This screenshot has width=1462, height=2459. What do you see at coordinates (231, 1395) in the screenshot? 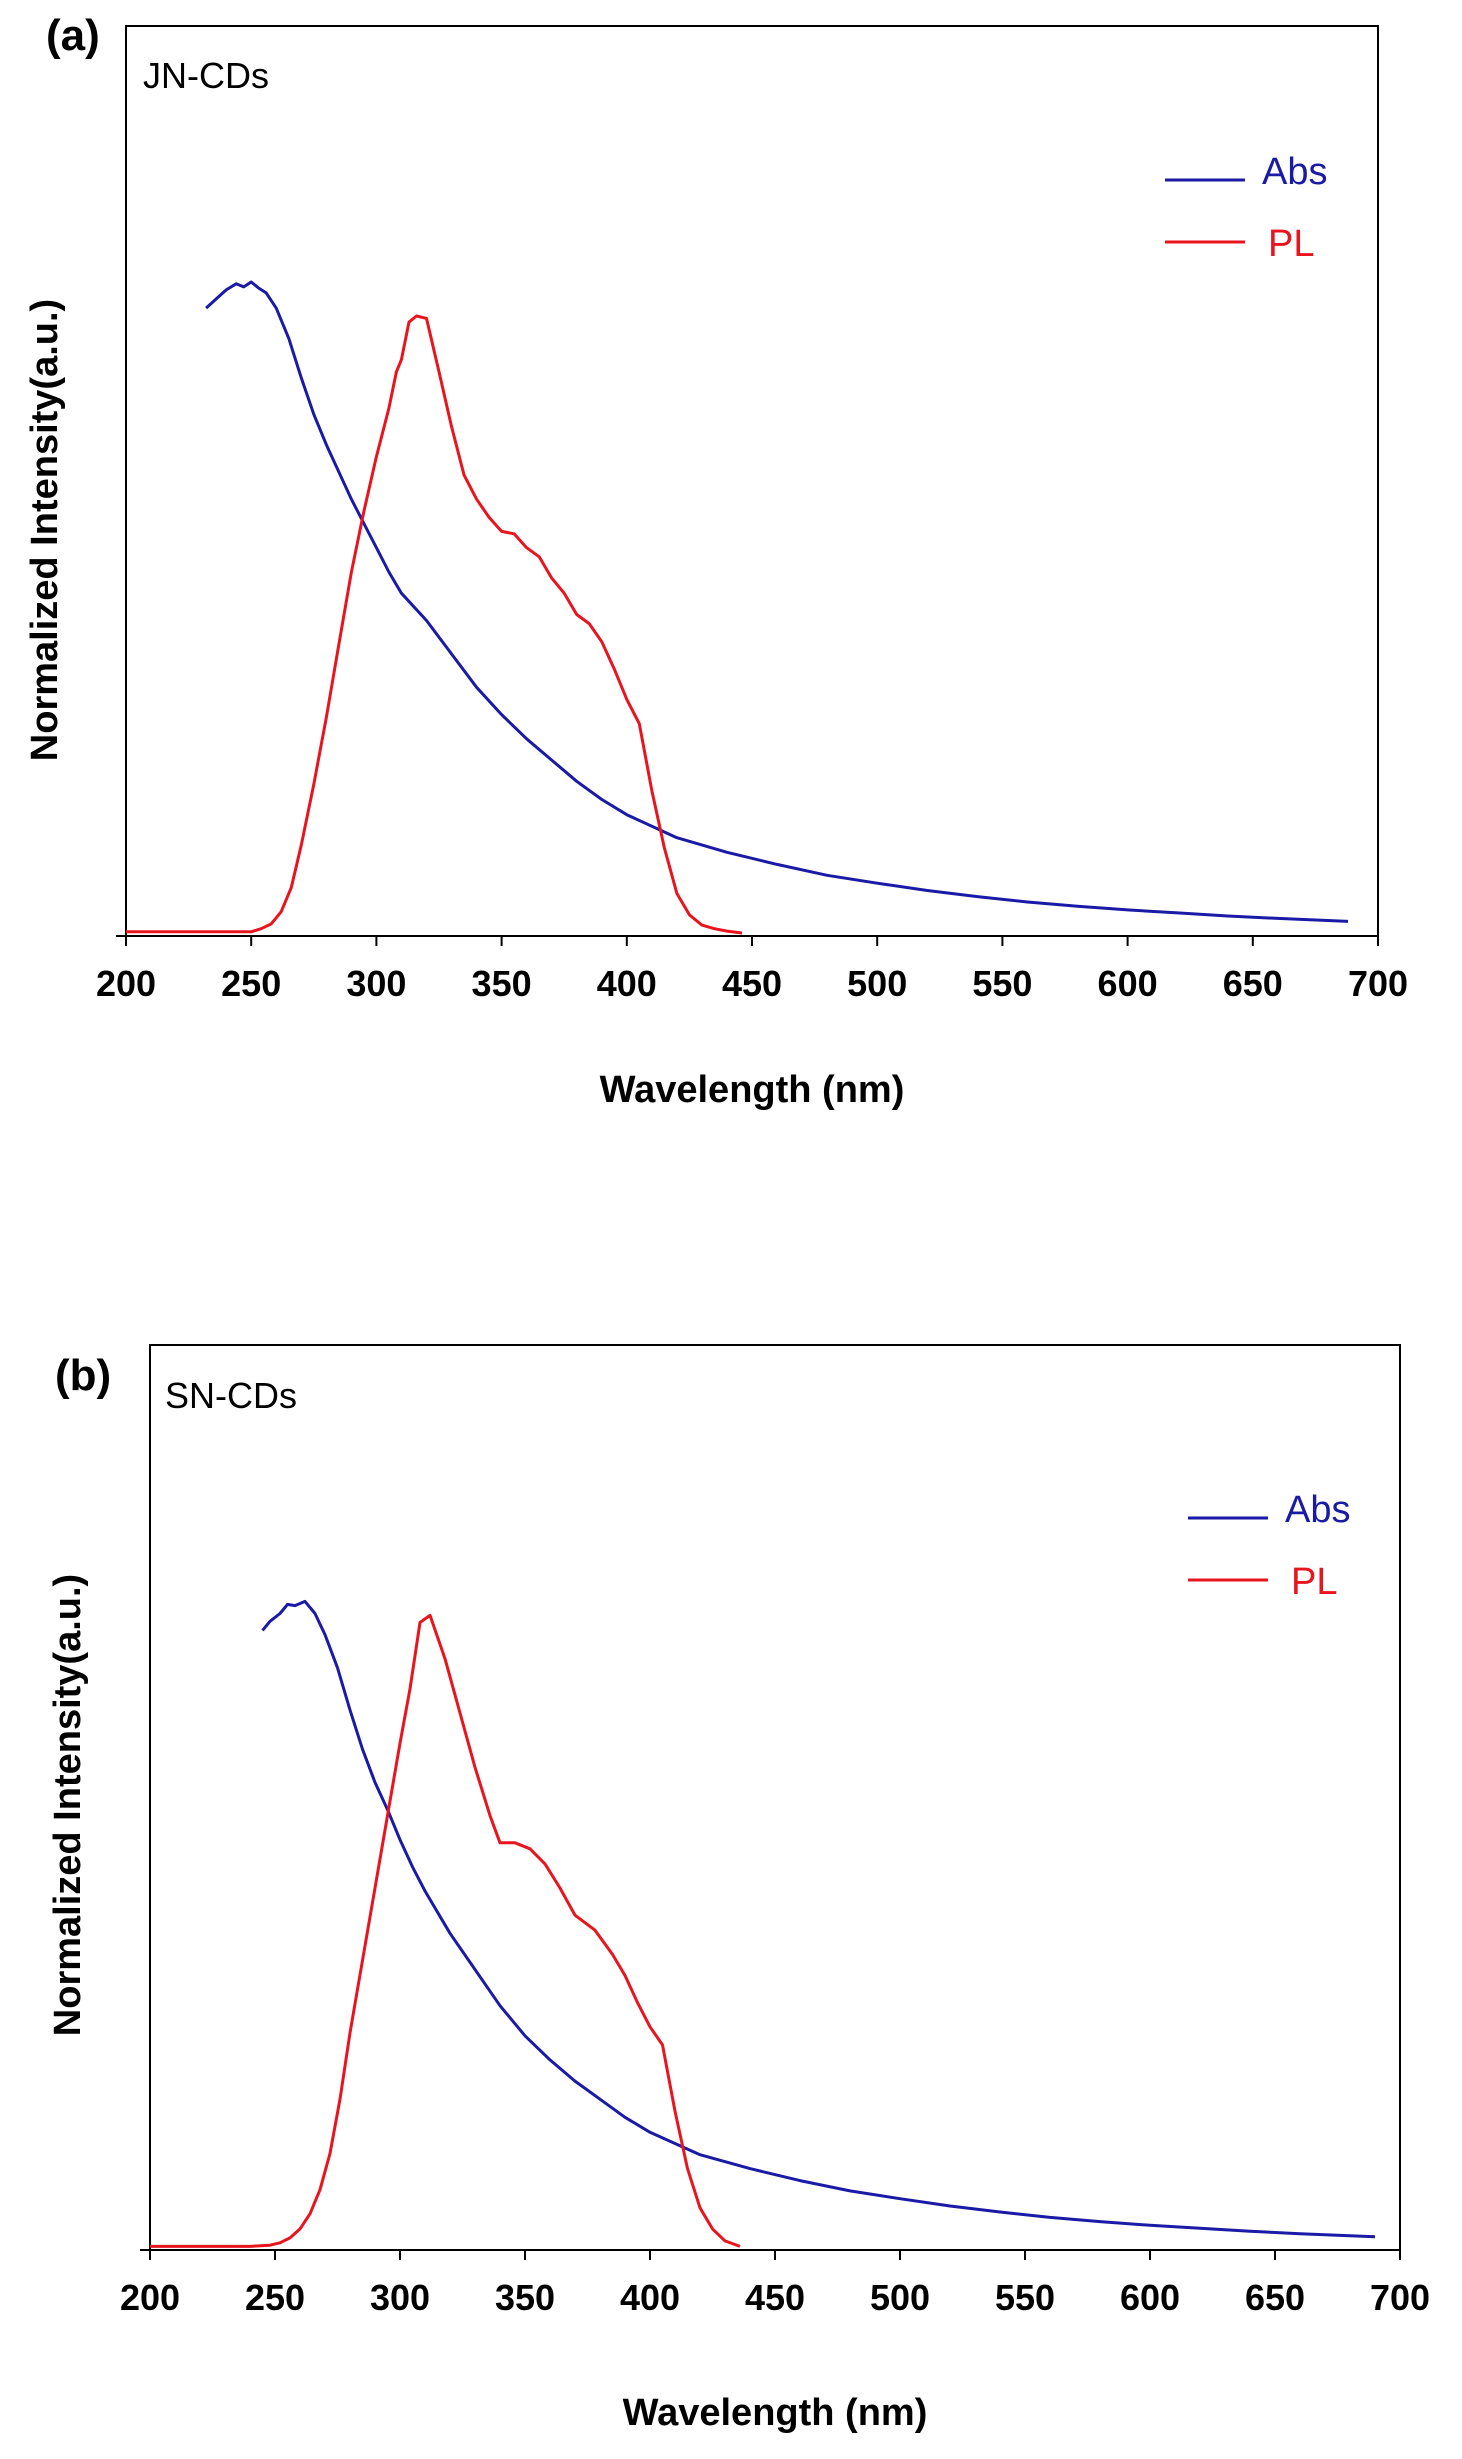
I see `sample-label: SN-CDs` at bounding box center [231, 1395].